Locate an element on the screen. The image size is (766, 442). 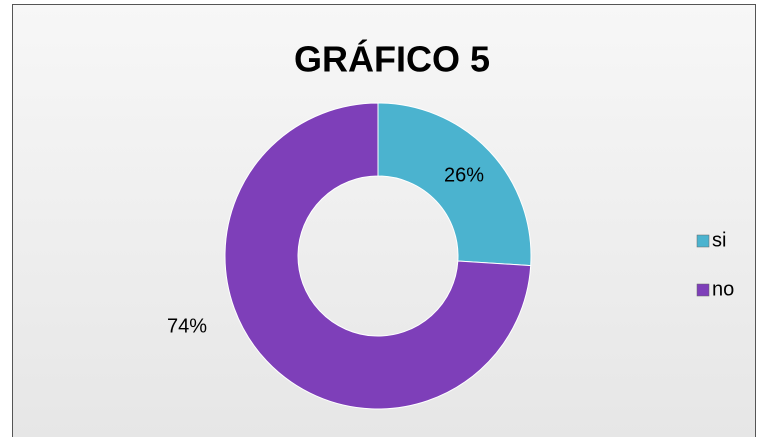
data-label: 26% is located at coordinates (464, 175).